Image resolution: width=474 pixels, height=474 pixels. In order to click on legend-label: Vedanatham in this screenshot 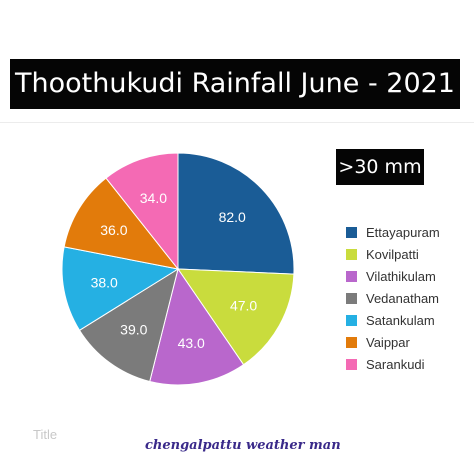, I will do `click(403, 298)`.